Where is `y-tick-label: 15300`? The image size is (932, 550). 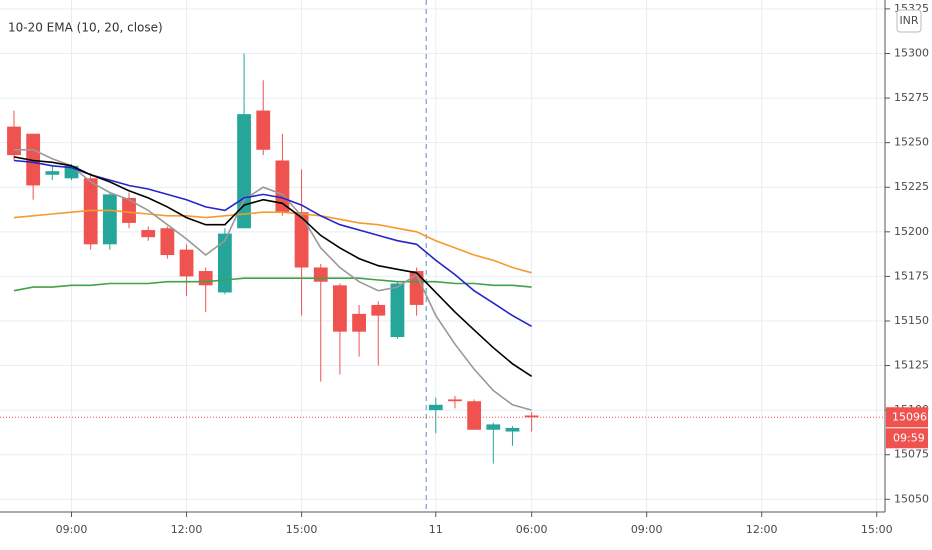 y-tick-label: 15300 is located at coordinates (911, 52).